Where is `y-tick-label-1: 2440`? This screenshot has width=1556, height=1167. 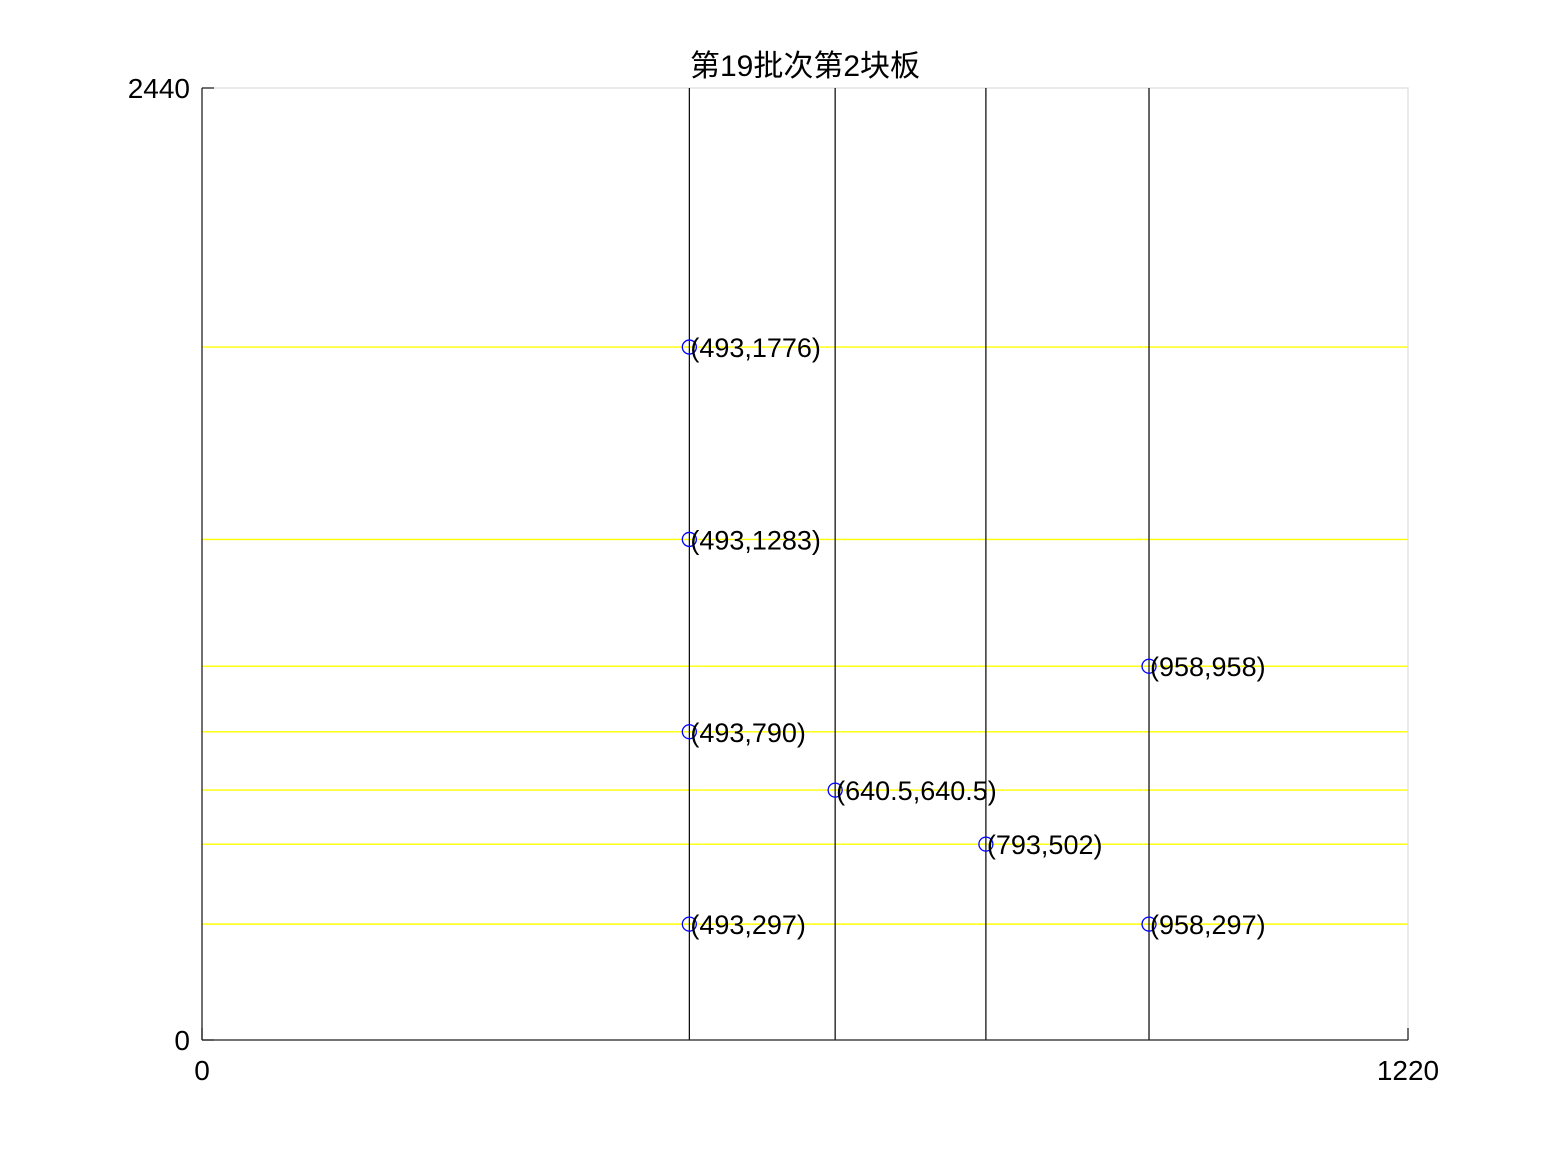 y-tick-label-1: 2440 is located at coordinates (159, 88).